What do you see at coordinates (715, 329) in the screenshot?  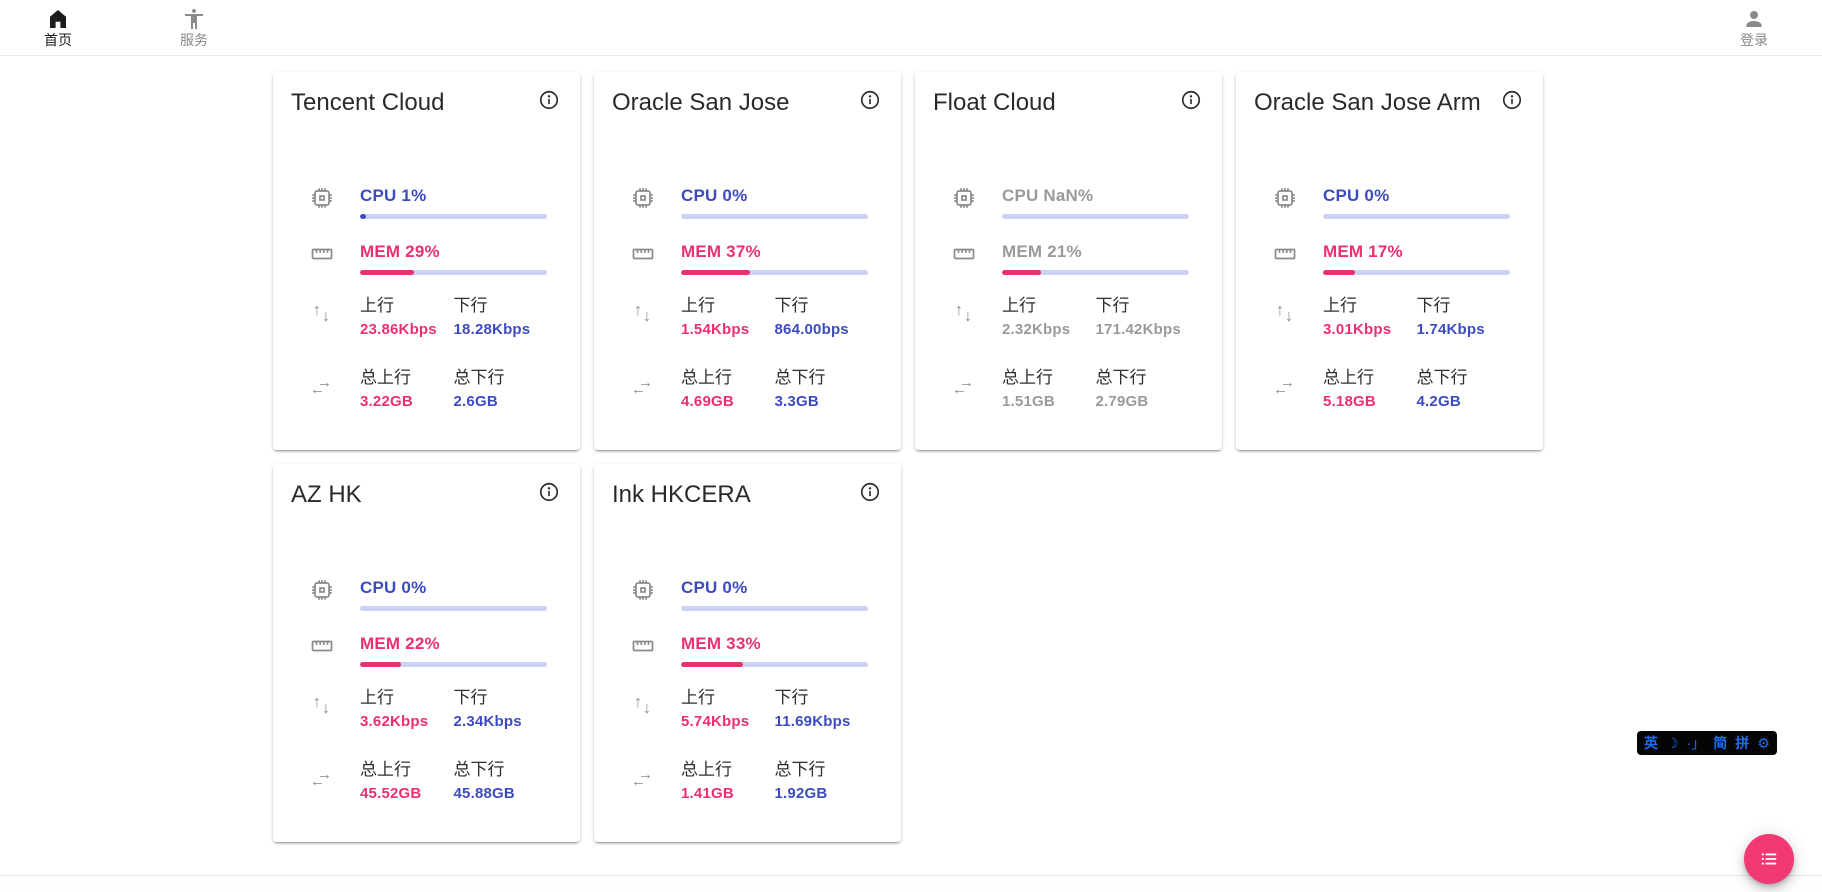 I see `upload-value: 1.54Kbps` at bounding box center [715, 329].